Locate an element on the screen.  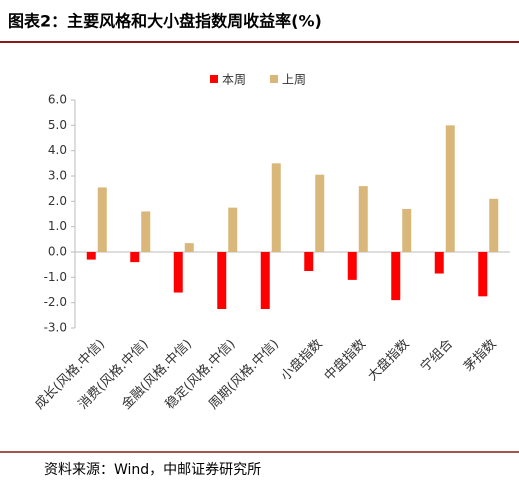
y-tick-label: 4.0 is located at coordinates (57, 150).